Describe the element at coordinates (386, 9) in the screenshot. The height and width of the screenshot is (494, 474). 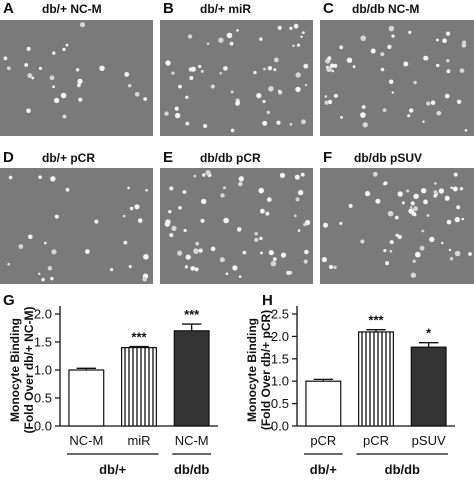
I see `panel-title-c: db/db NC-M` at that location.